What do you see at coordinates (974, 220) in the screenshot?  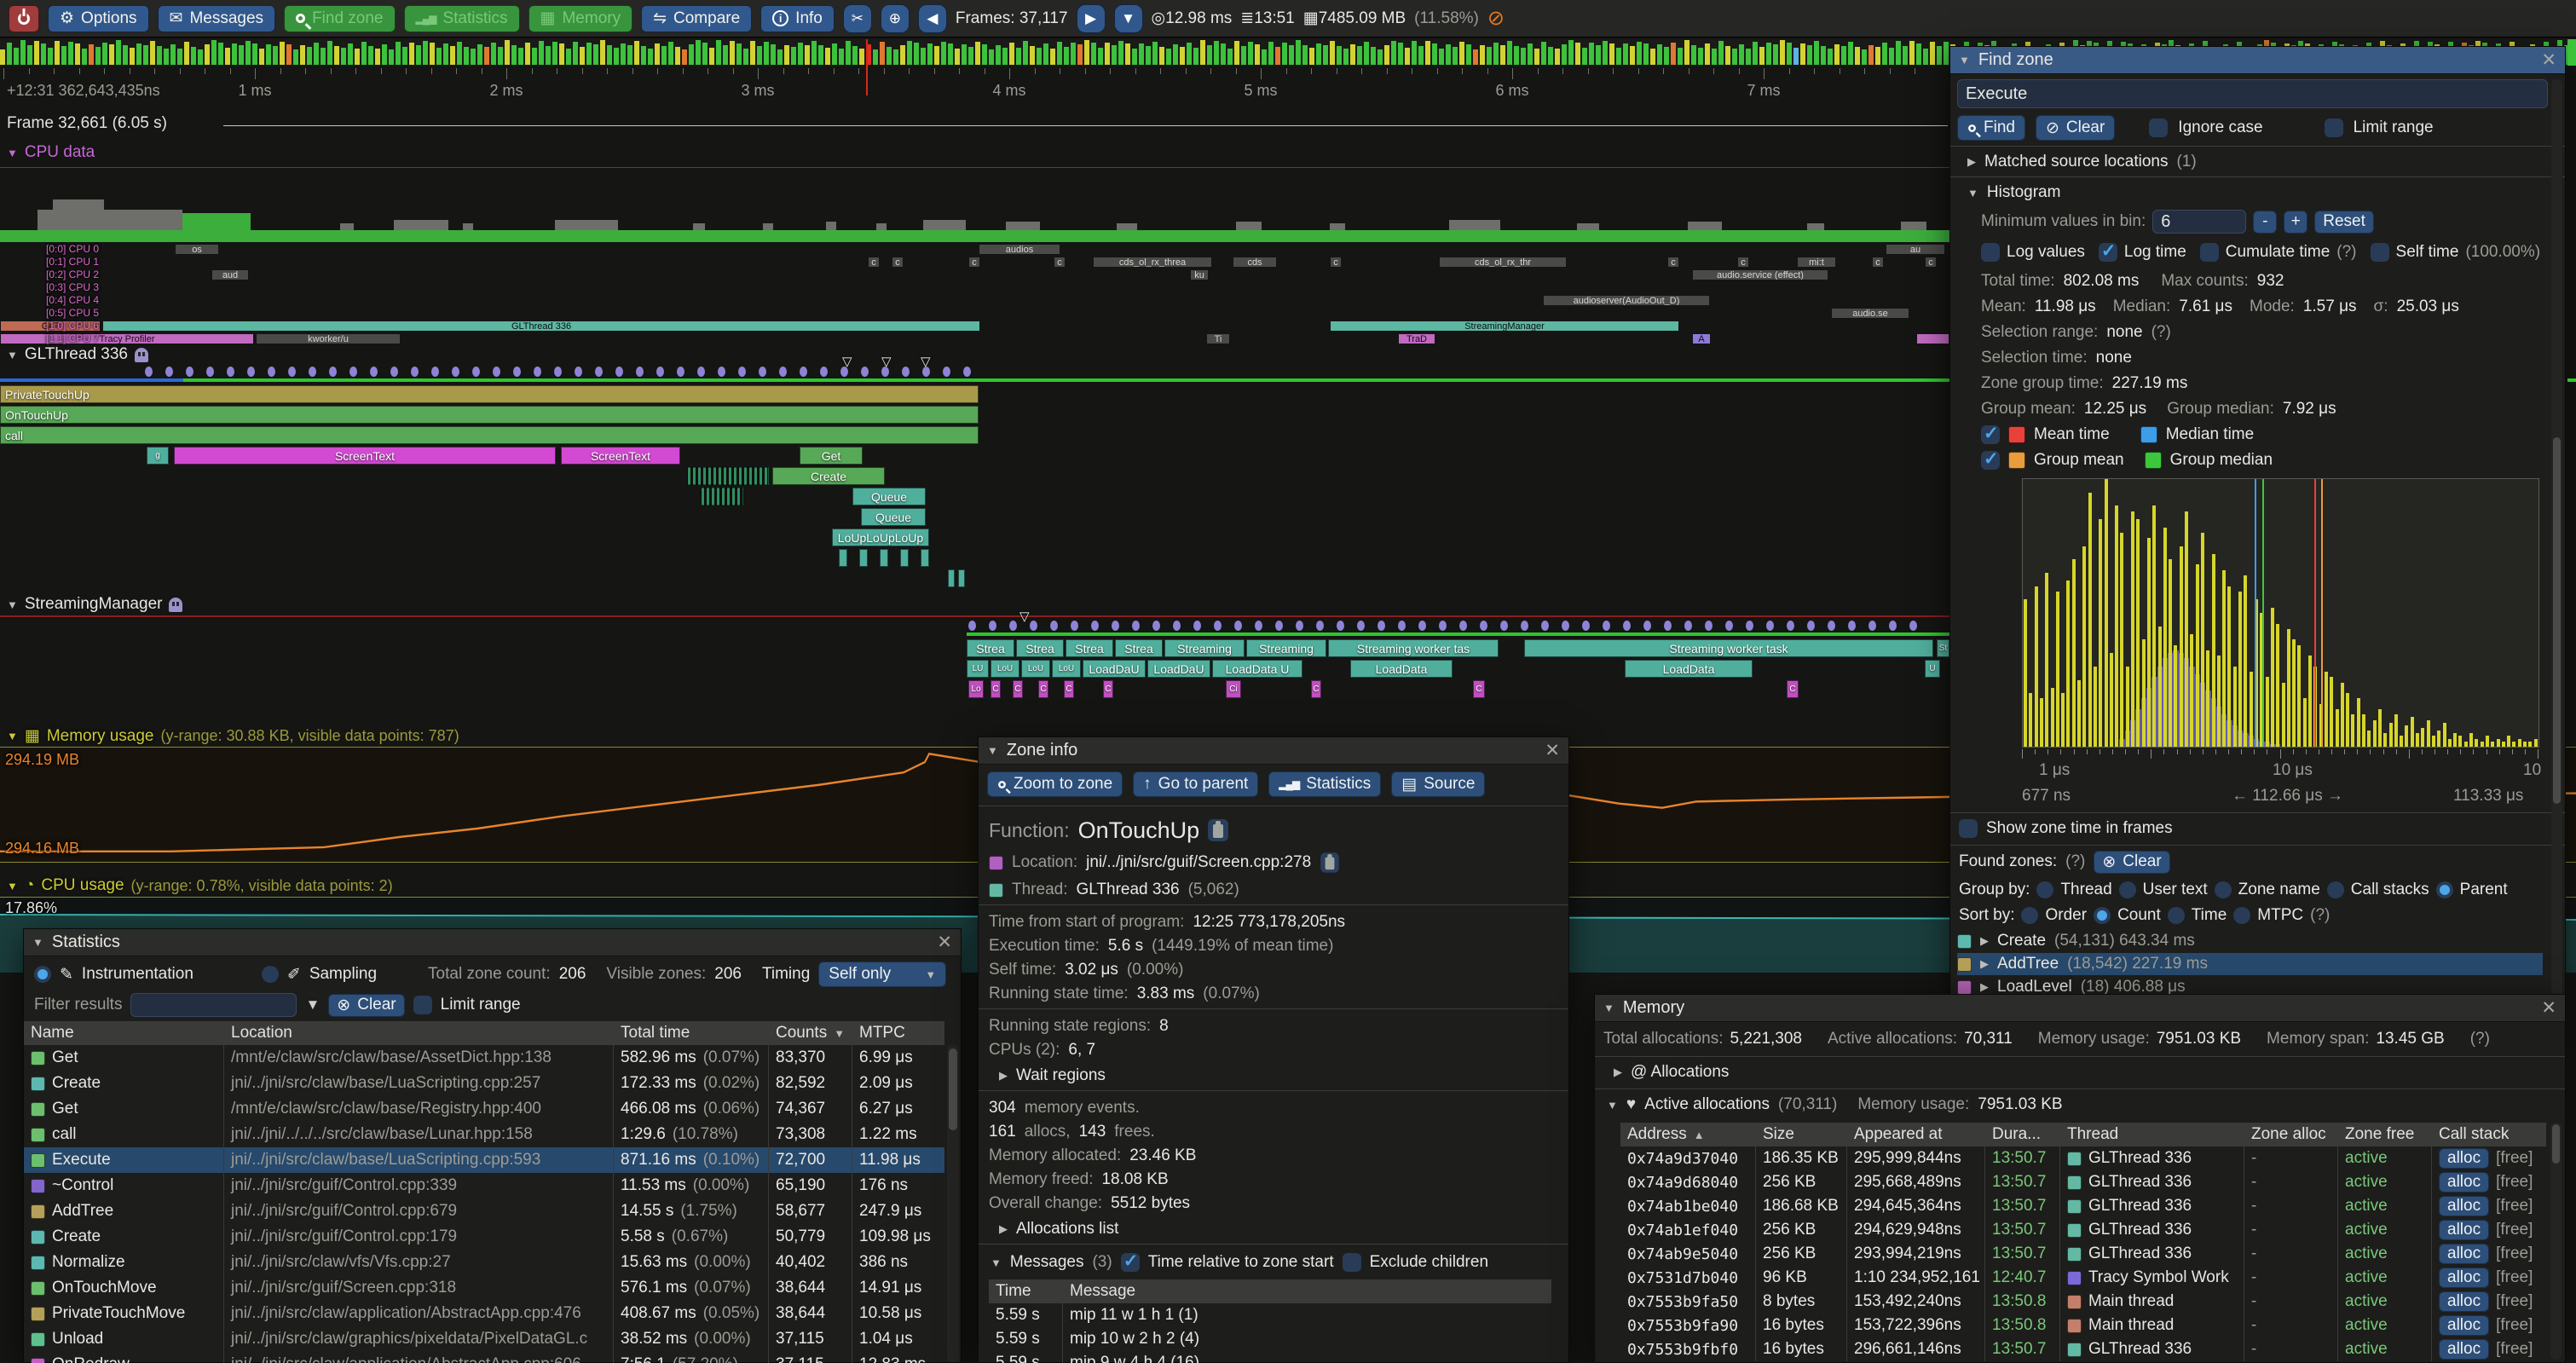 I see `cpu-usage-minigraph` at bounding box center [974, 220].